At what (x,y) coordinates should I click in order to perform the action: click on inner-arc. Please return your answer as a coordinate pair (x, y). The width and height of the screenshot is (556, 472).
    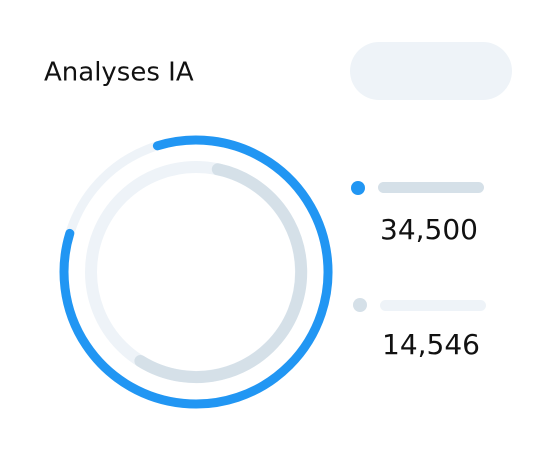
    Looking at the image, I should click on (221, 273).